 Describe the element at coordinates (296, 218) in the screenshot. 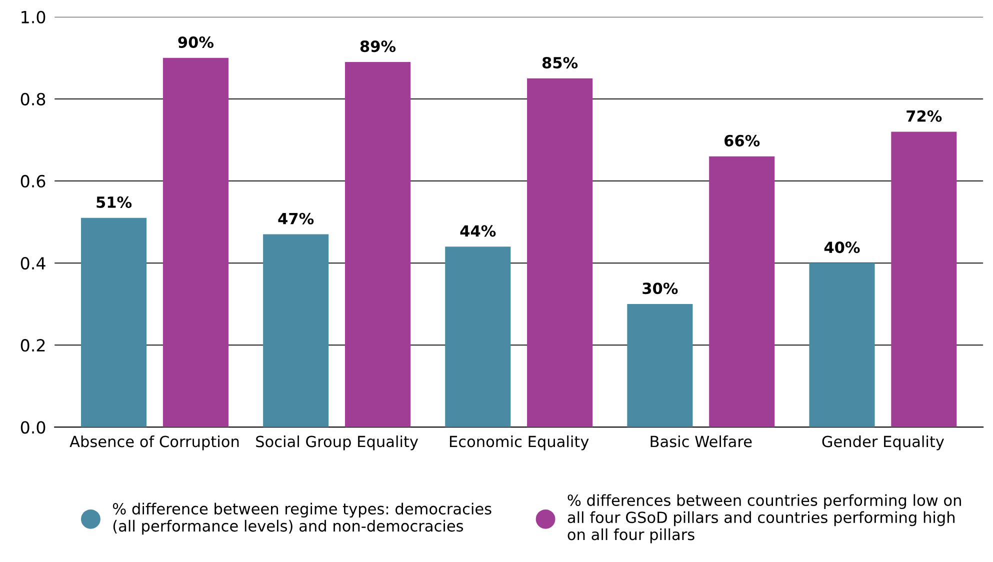

I see `data-label: 47%` at that location.